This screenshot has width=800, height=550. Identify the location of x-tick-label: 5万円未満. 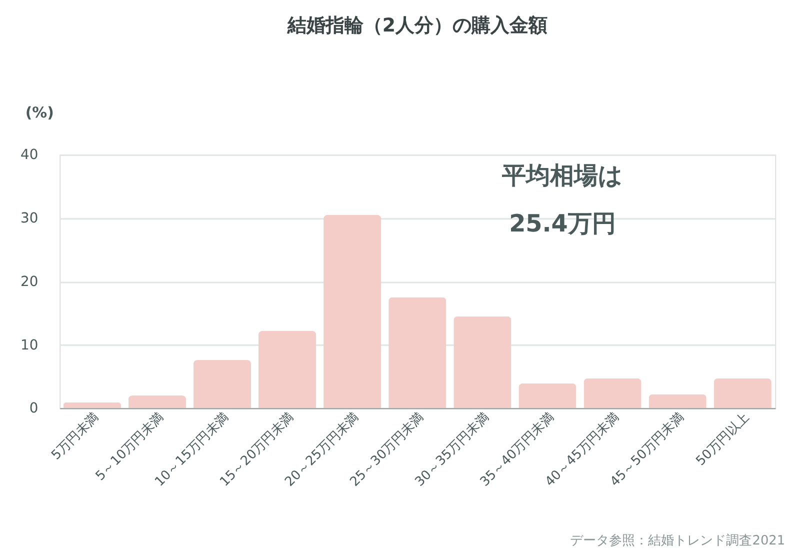
(75, 437).